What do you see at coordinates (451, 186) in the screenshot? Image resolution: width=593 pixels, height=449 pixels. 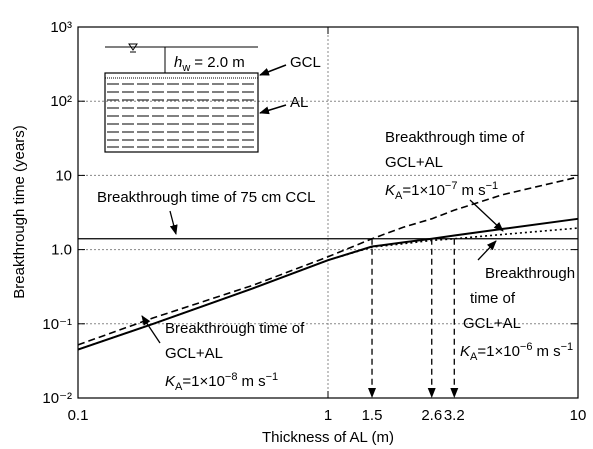 I see `annotation-k-part: −7` at bounding box center [451, 186].